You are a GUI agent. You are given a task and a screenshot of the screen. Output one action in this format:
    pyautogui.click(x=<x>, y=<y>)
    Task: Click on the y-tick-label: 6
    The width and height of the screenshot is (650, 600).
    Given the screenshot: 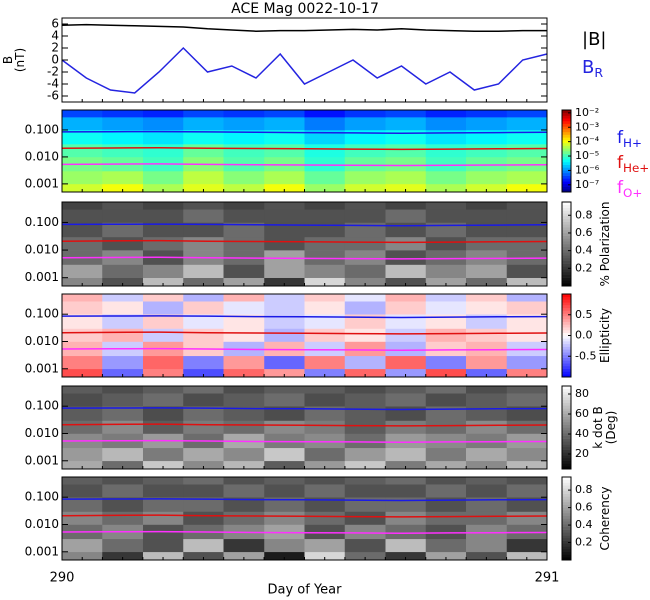 What is the action you would take?
    pyautogui.click(x=55, y=24)
    